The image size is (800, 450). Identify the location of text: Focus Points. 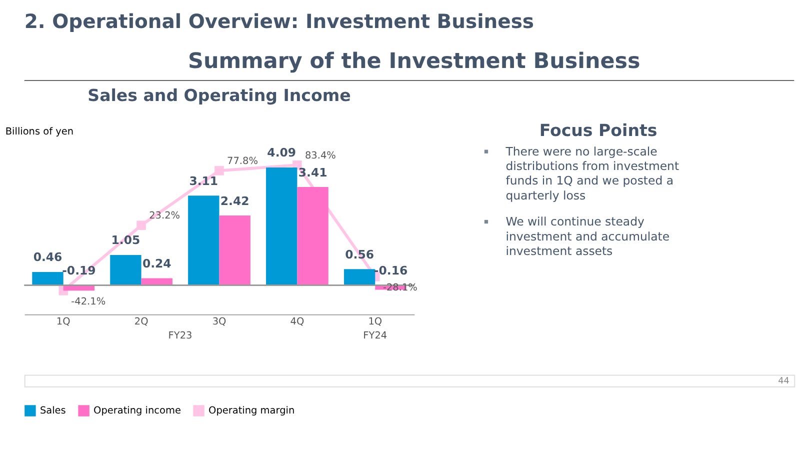
(598, 130).